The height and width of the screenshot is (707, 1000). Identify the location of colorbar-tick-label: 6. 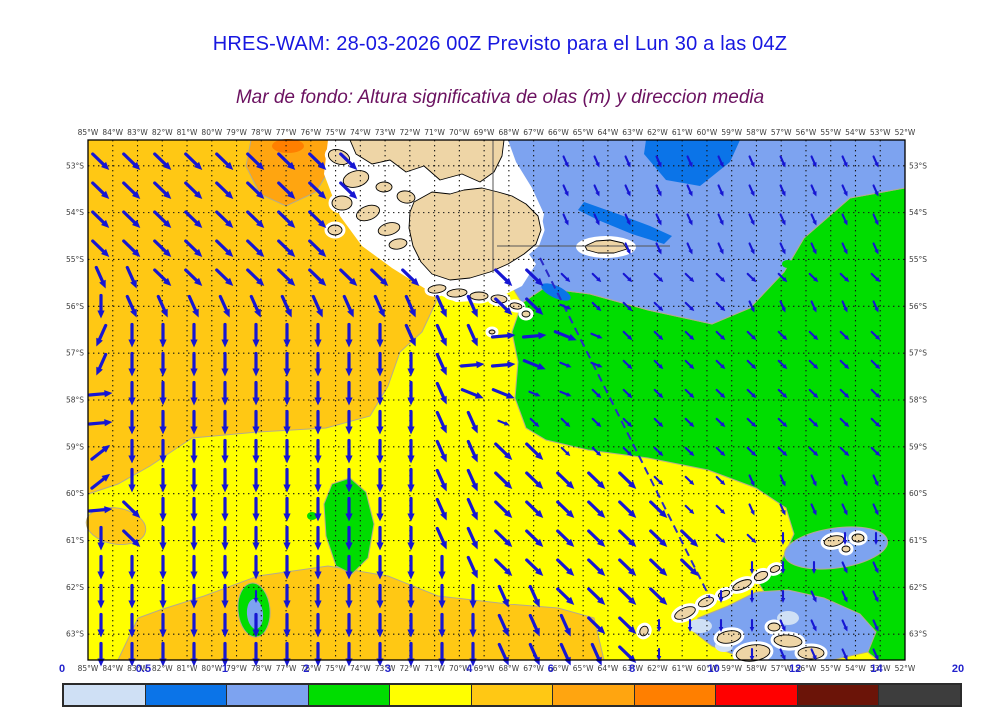
(550, 669).